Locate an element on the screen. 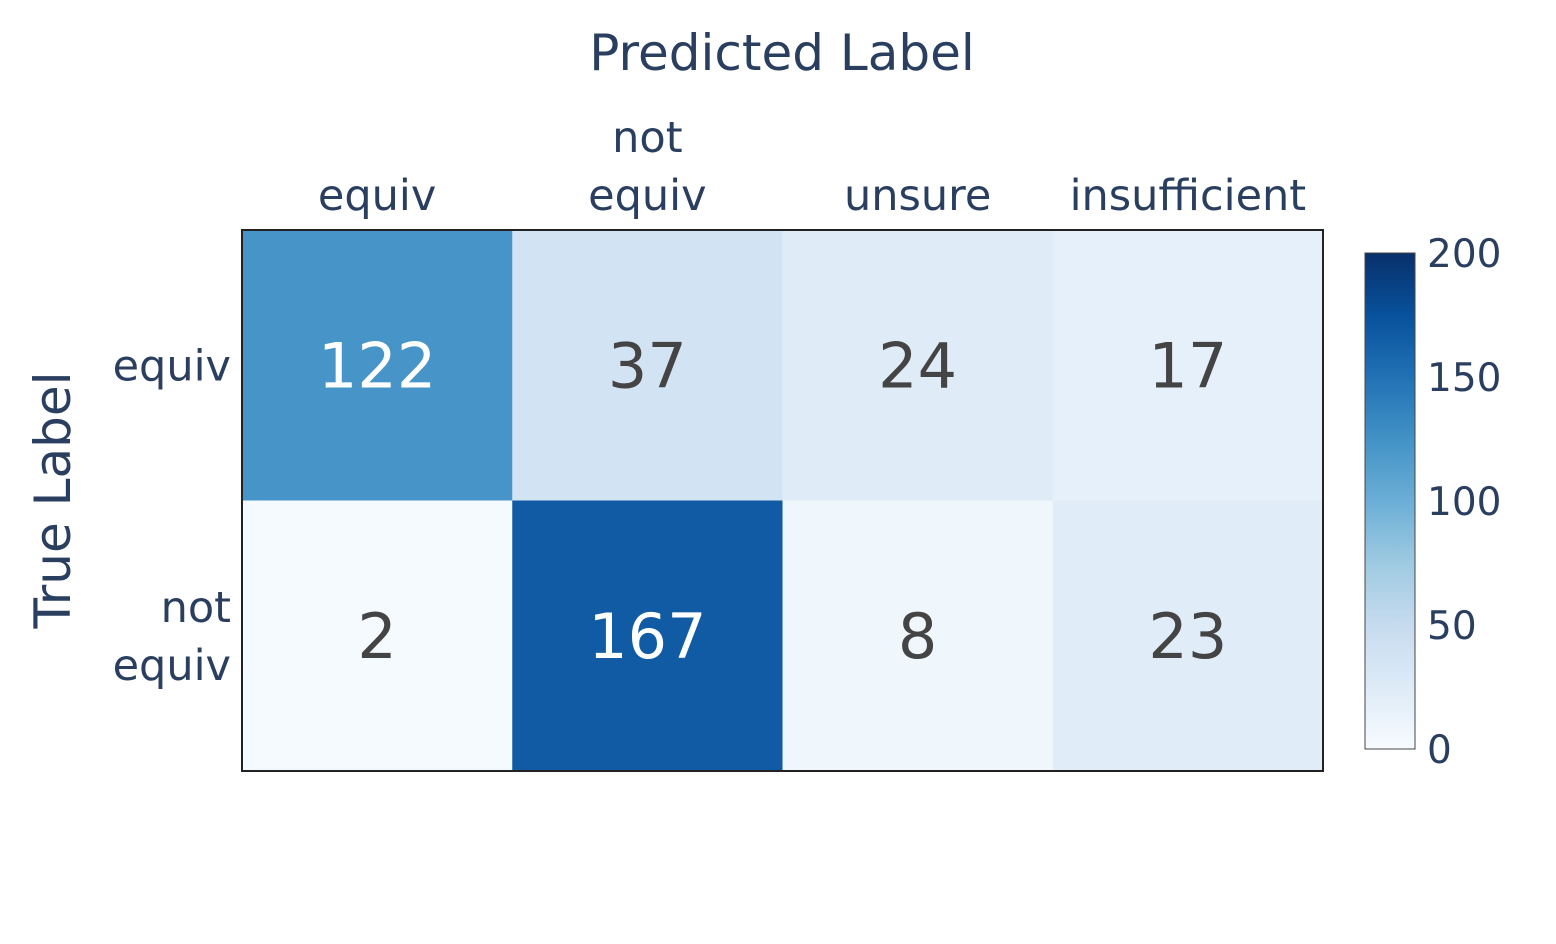  colorbar-tick-labels: 0 50 100 150 200 is located at coordinates (1464, 502).